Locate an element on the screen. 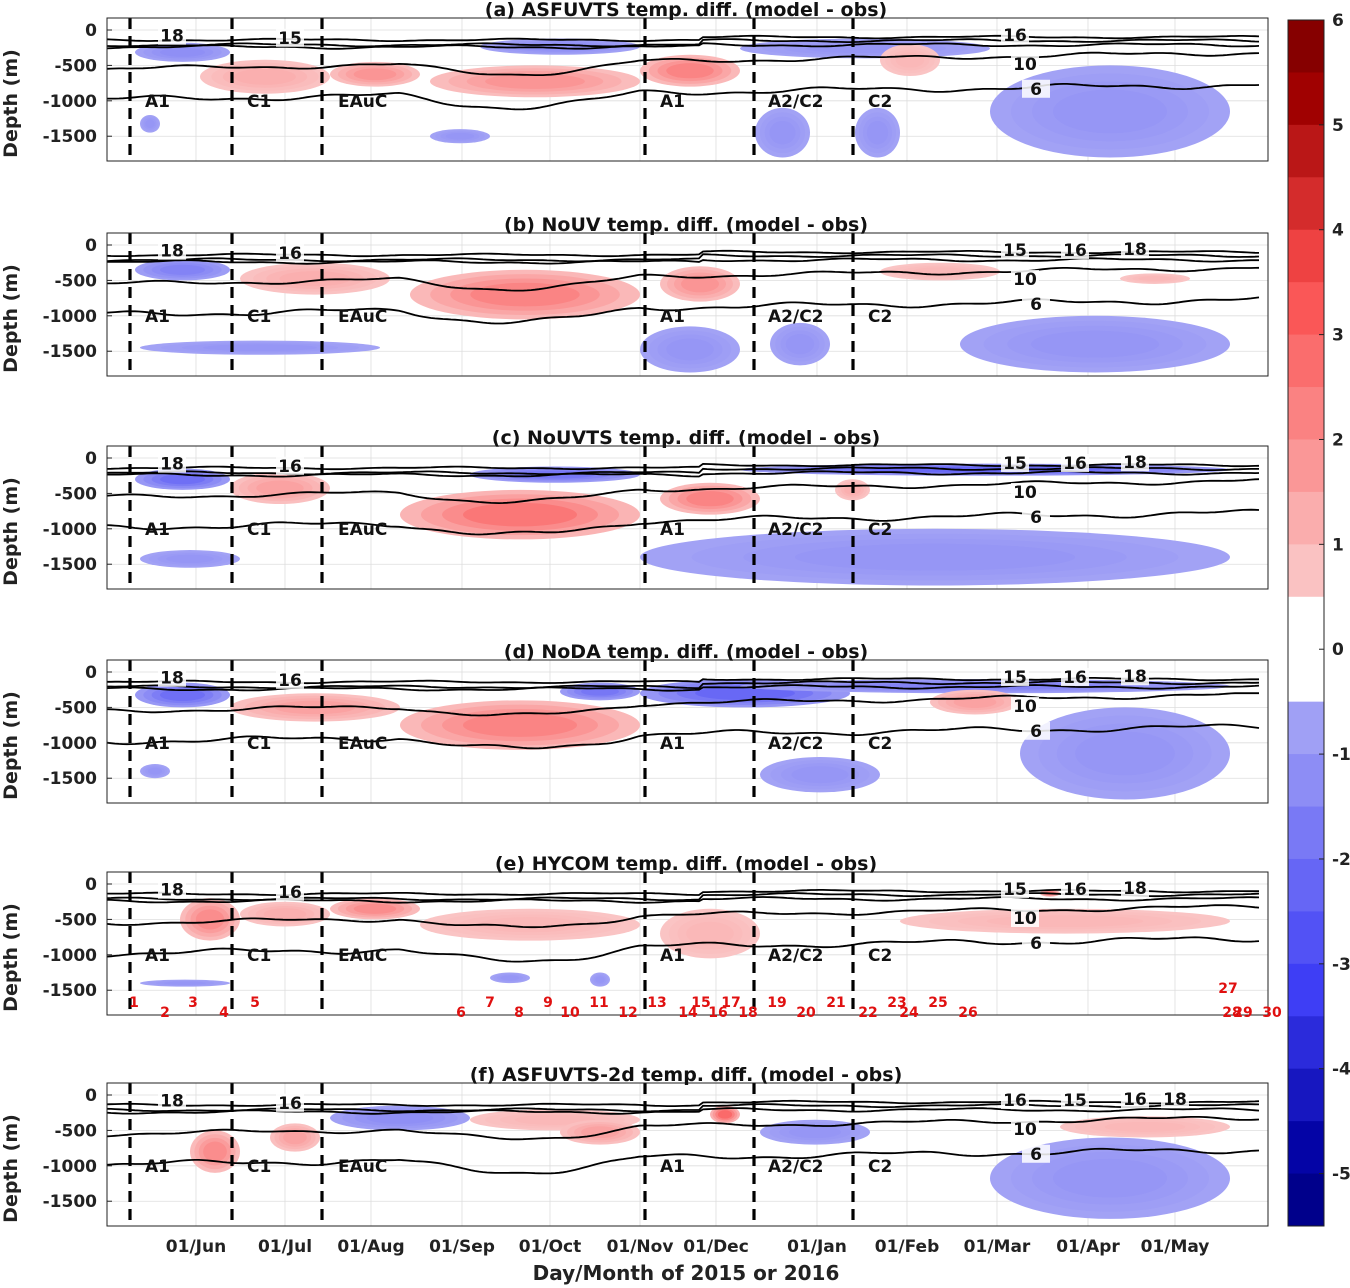  profile-number: 5 is located at coordinates (255, 1003).